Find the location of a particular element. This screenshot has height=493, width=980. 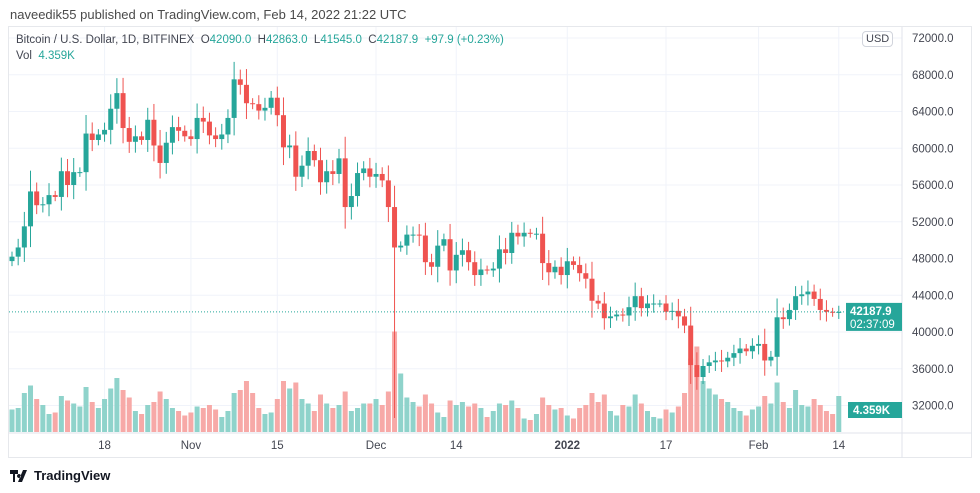

x-tick-label: Feb is located at coordinates (759, 446).